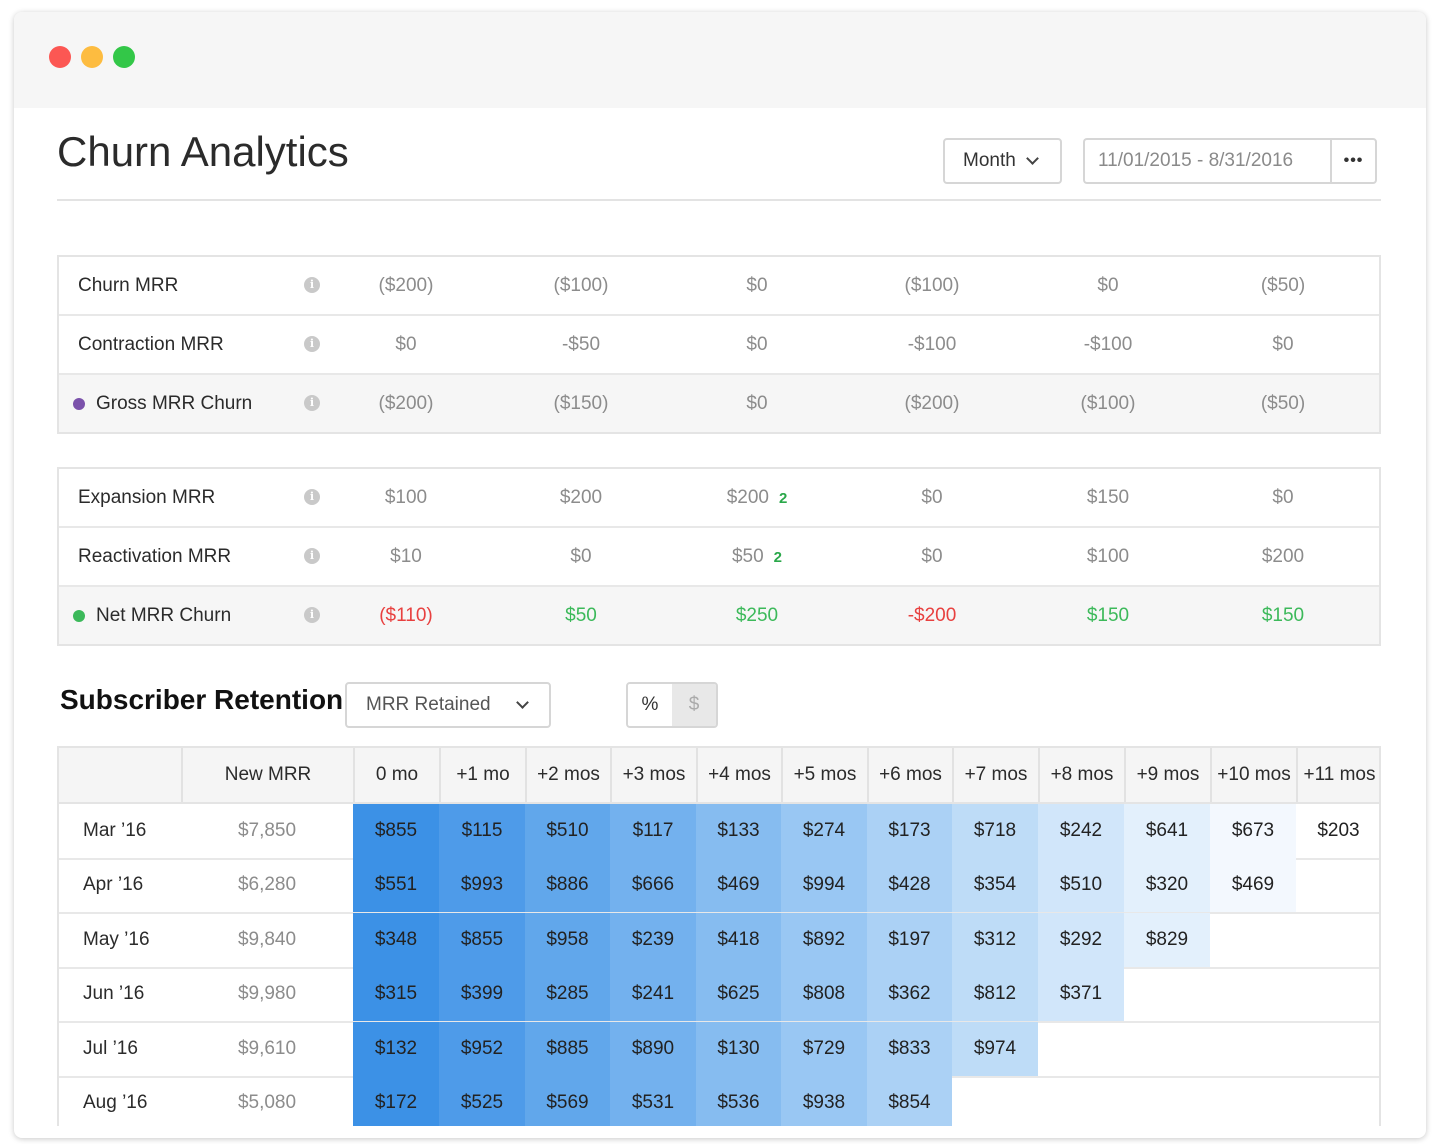  What do you see at coordinates (92, 57) in the screenshot?
I see `minimize-window-button` at bounding box center [92, 57].